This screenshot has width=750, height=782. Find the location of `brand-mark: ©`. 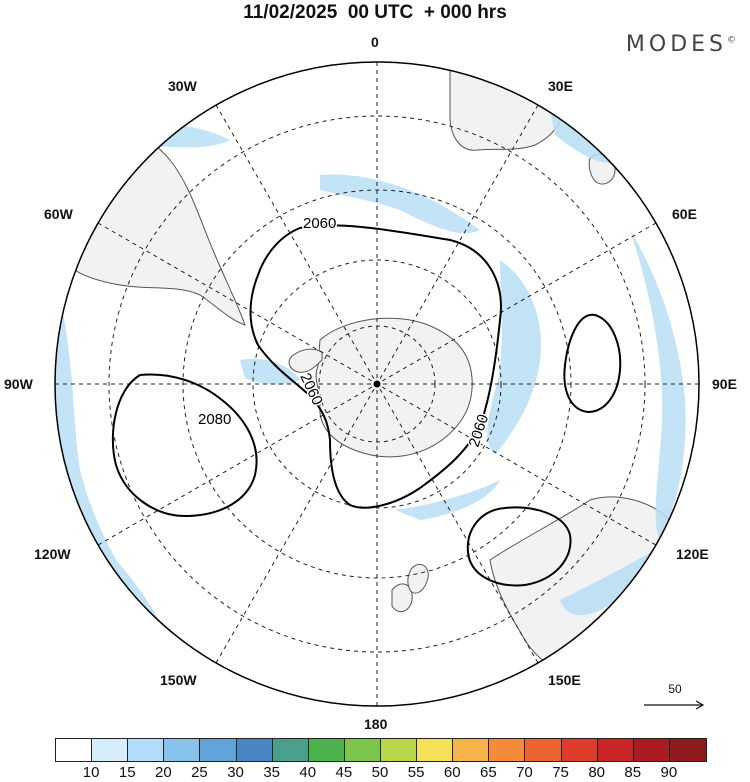

brand-mark: © is located at coordinates (731, 40).